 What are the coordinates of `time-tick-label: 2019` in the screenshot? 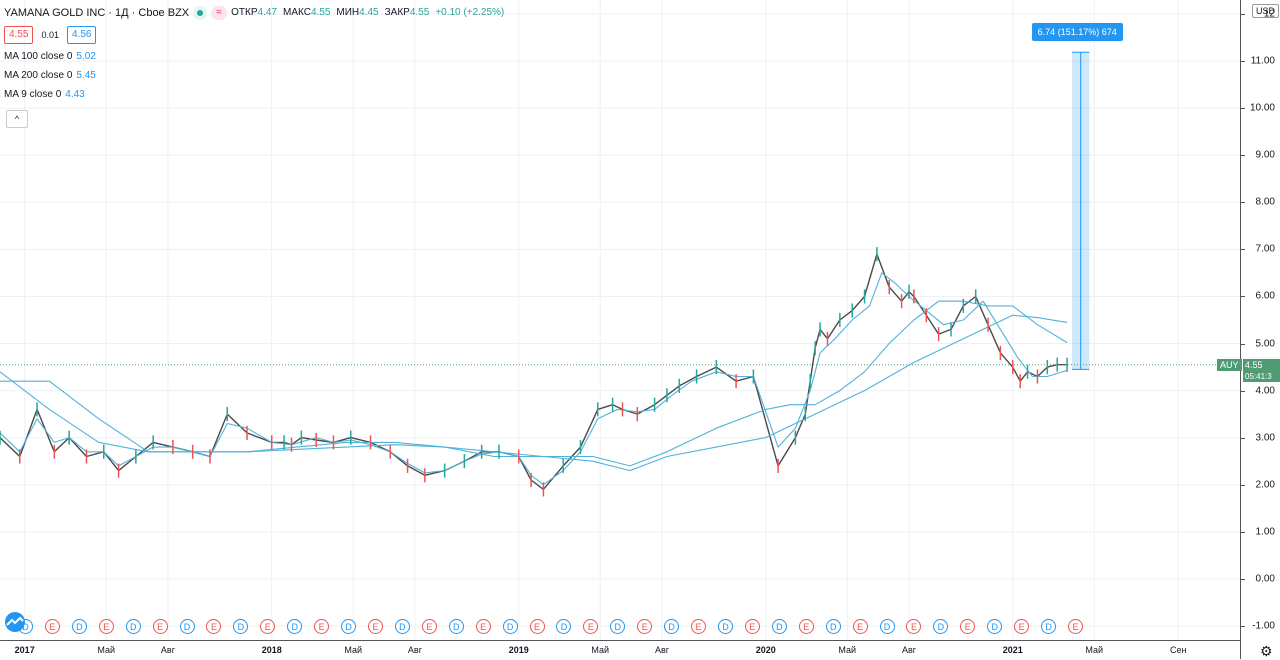 It's located at (518, 650).